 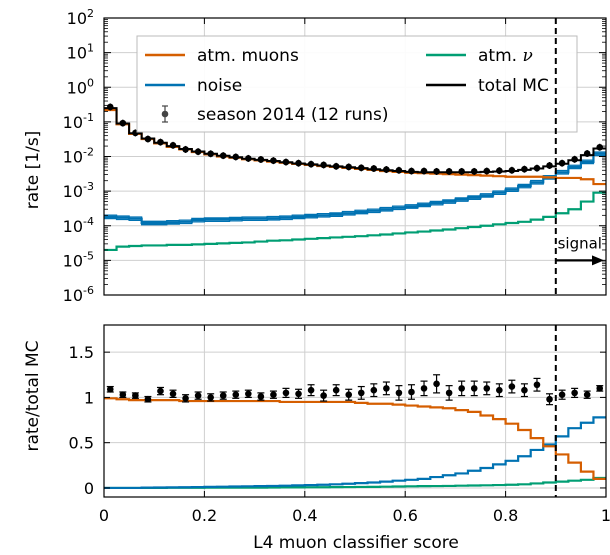 I want to click on y-tick-label-exponent: -3, so click(x=88, y=186).